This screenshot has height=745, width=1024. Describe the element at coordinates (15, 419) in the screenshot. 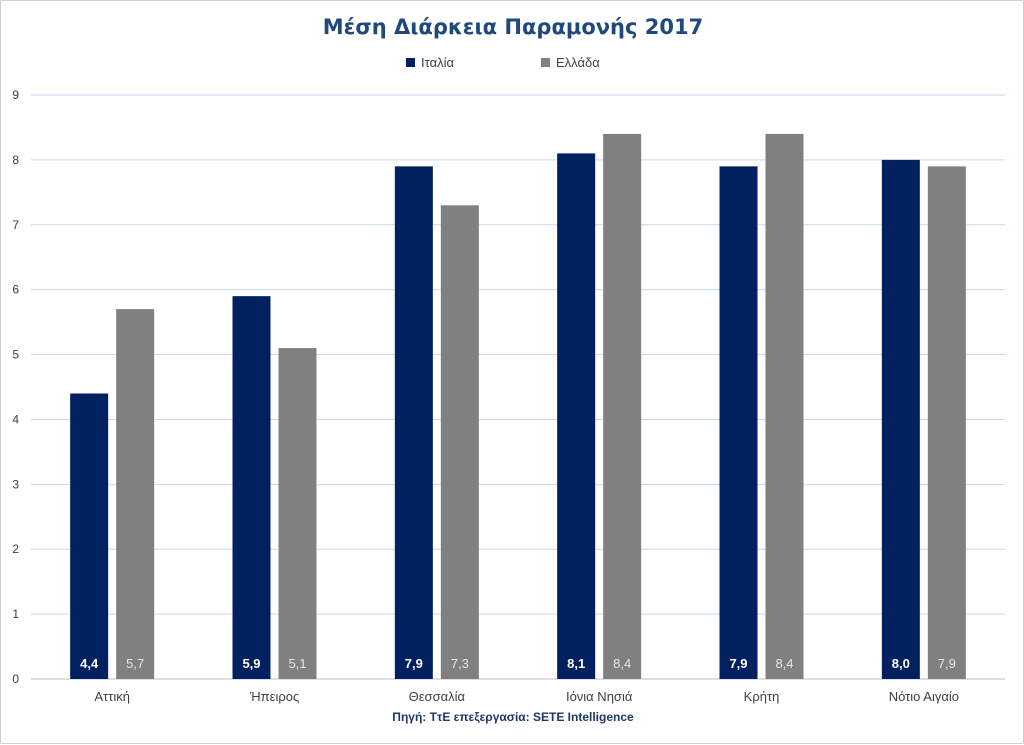

I see `y-tick-label: 4` at that location.